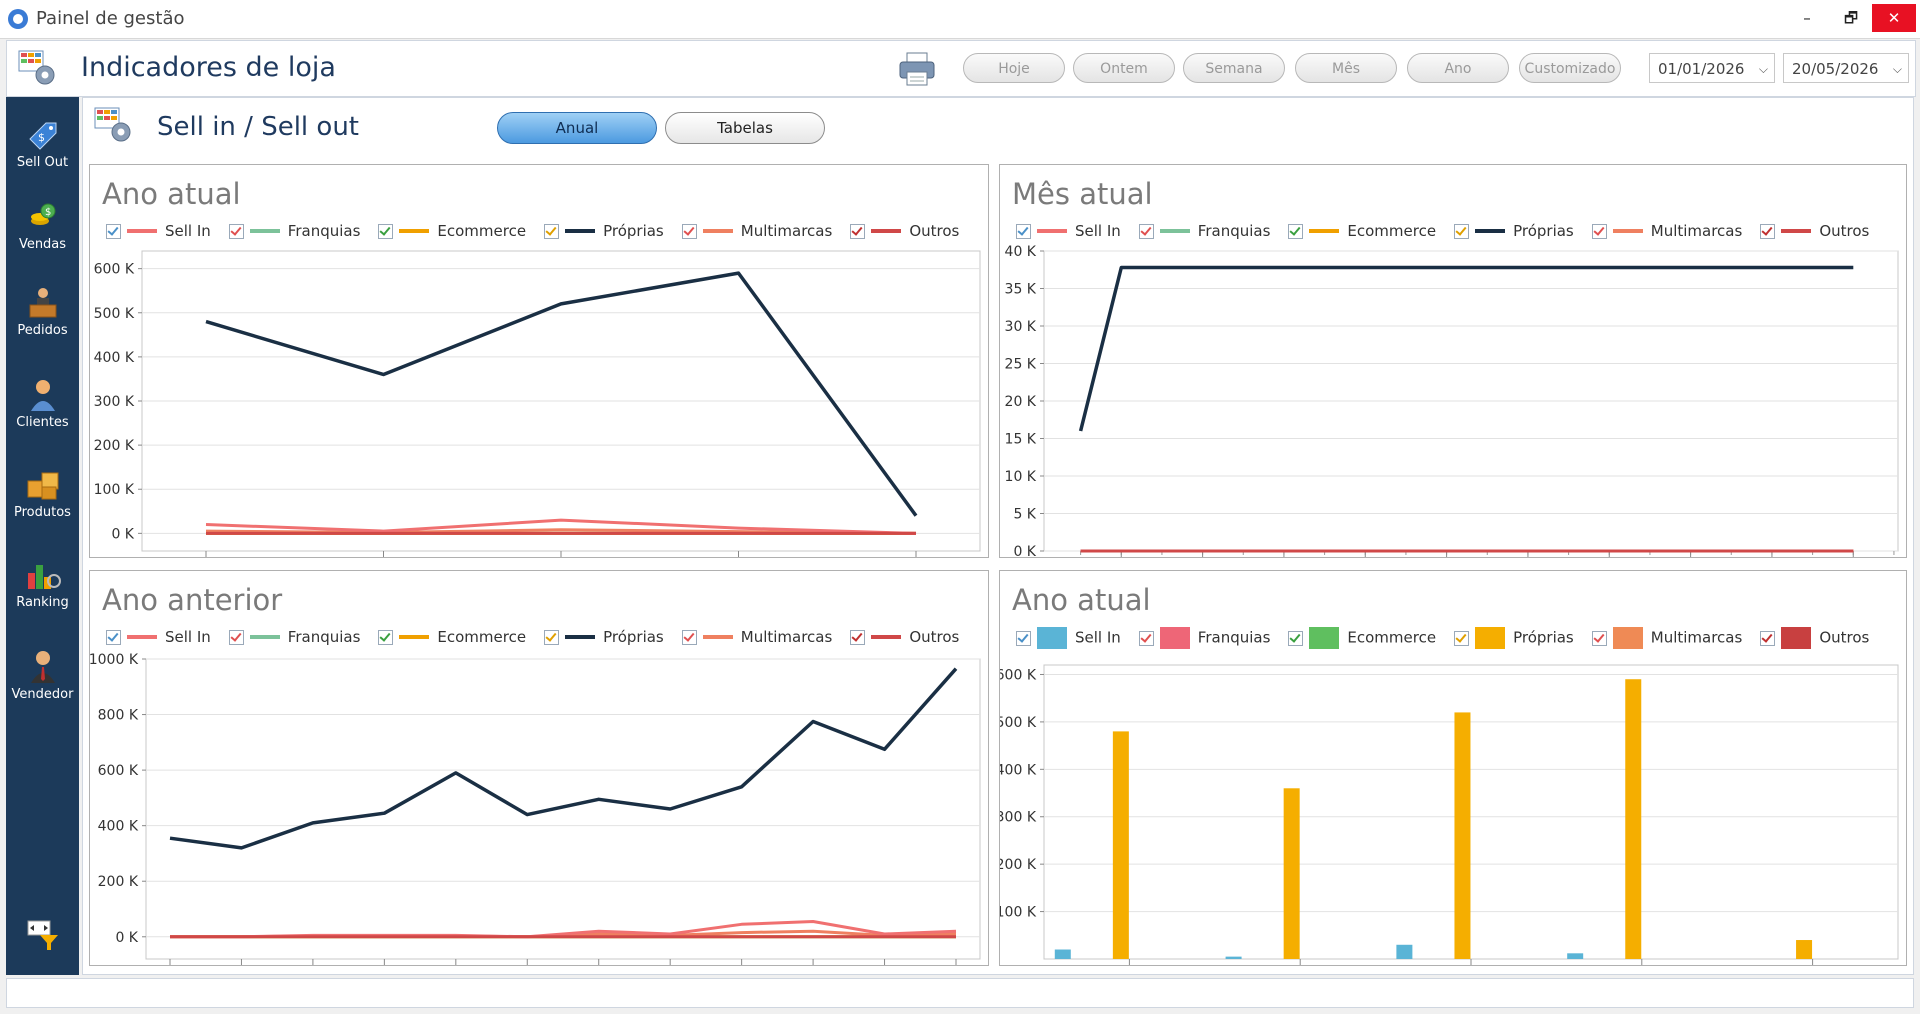 Image resolution: width=1920 pixels, height=1014 pixels. Describe the element at coordinates (1894, 18) in the screenshot. I see `close-button: ✕` at that location.